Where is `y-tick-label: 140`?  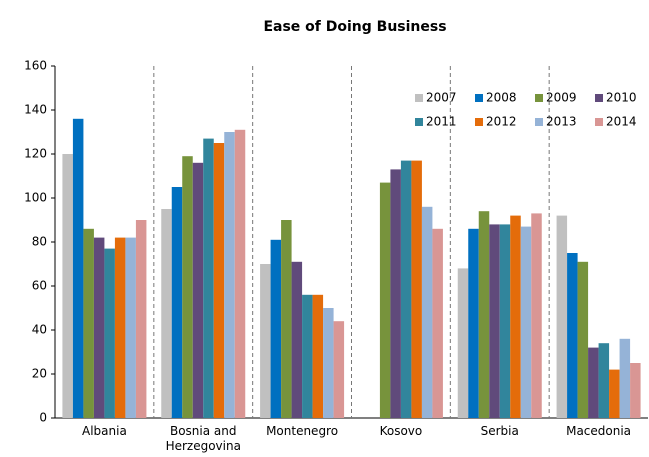
y-tick-label: 140 is located at coordinates (35, 110).